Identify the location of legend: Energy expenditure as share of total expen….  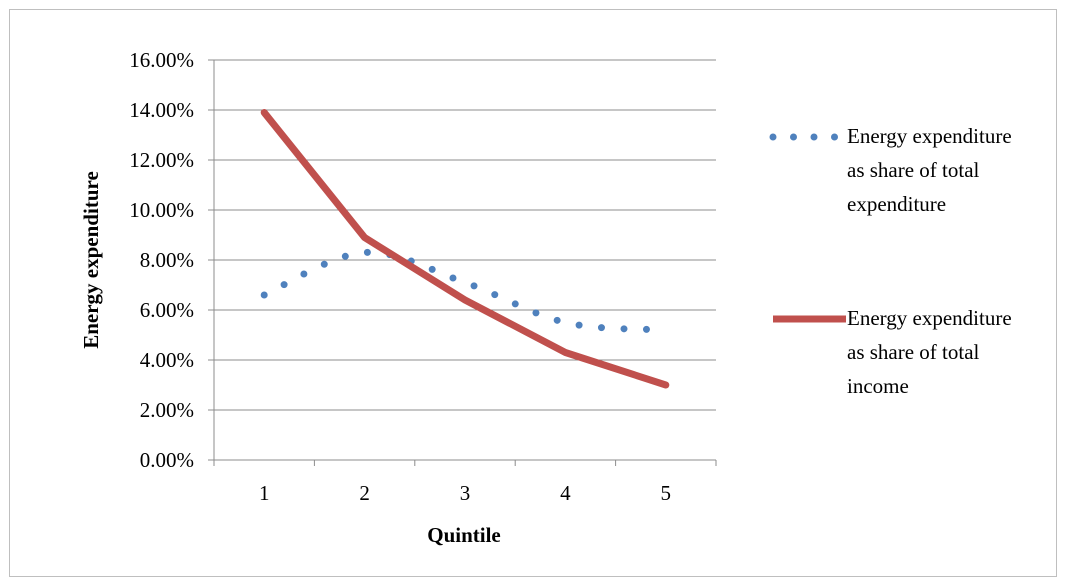
(890, 261).